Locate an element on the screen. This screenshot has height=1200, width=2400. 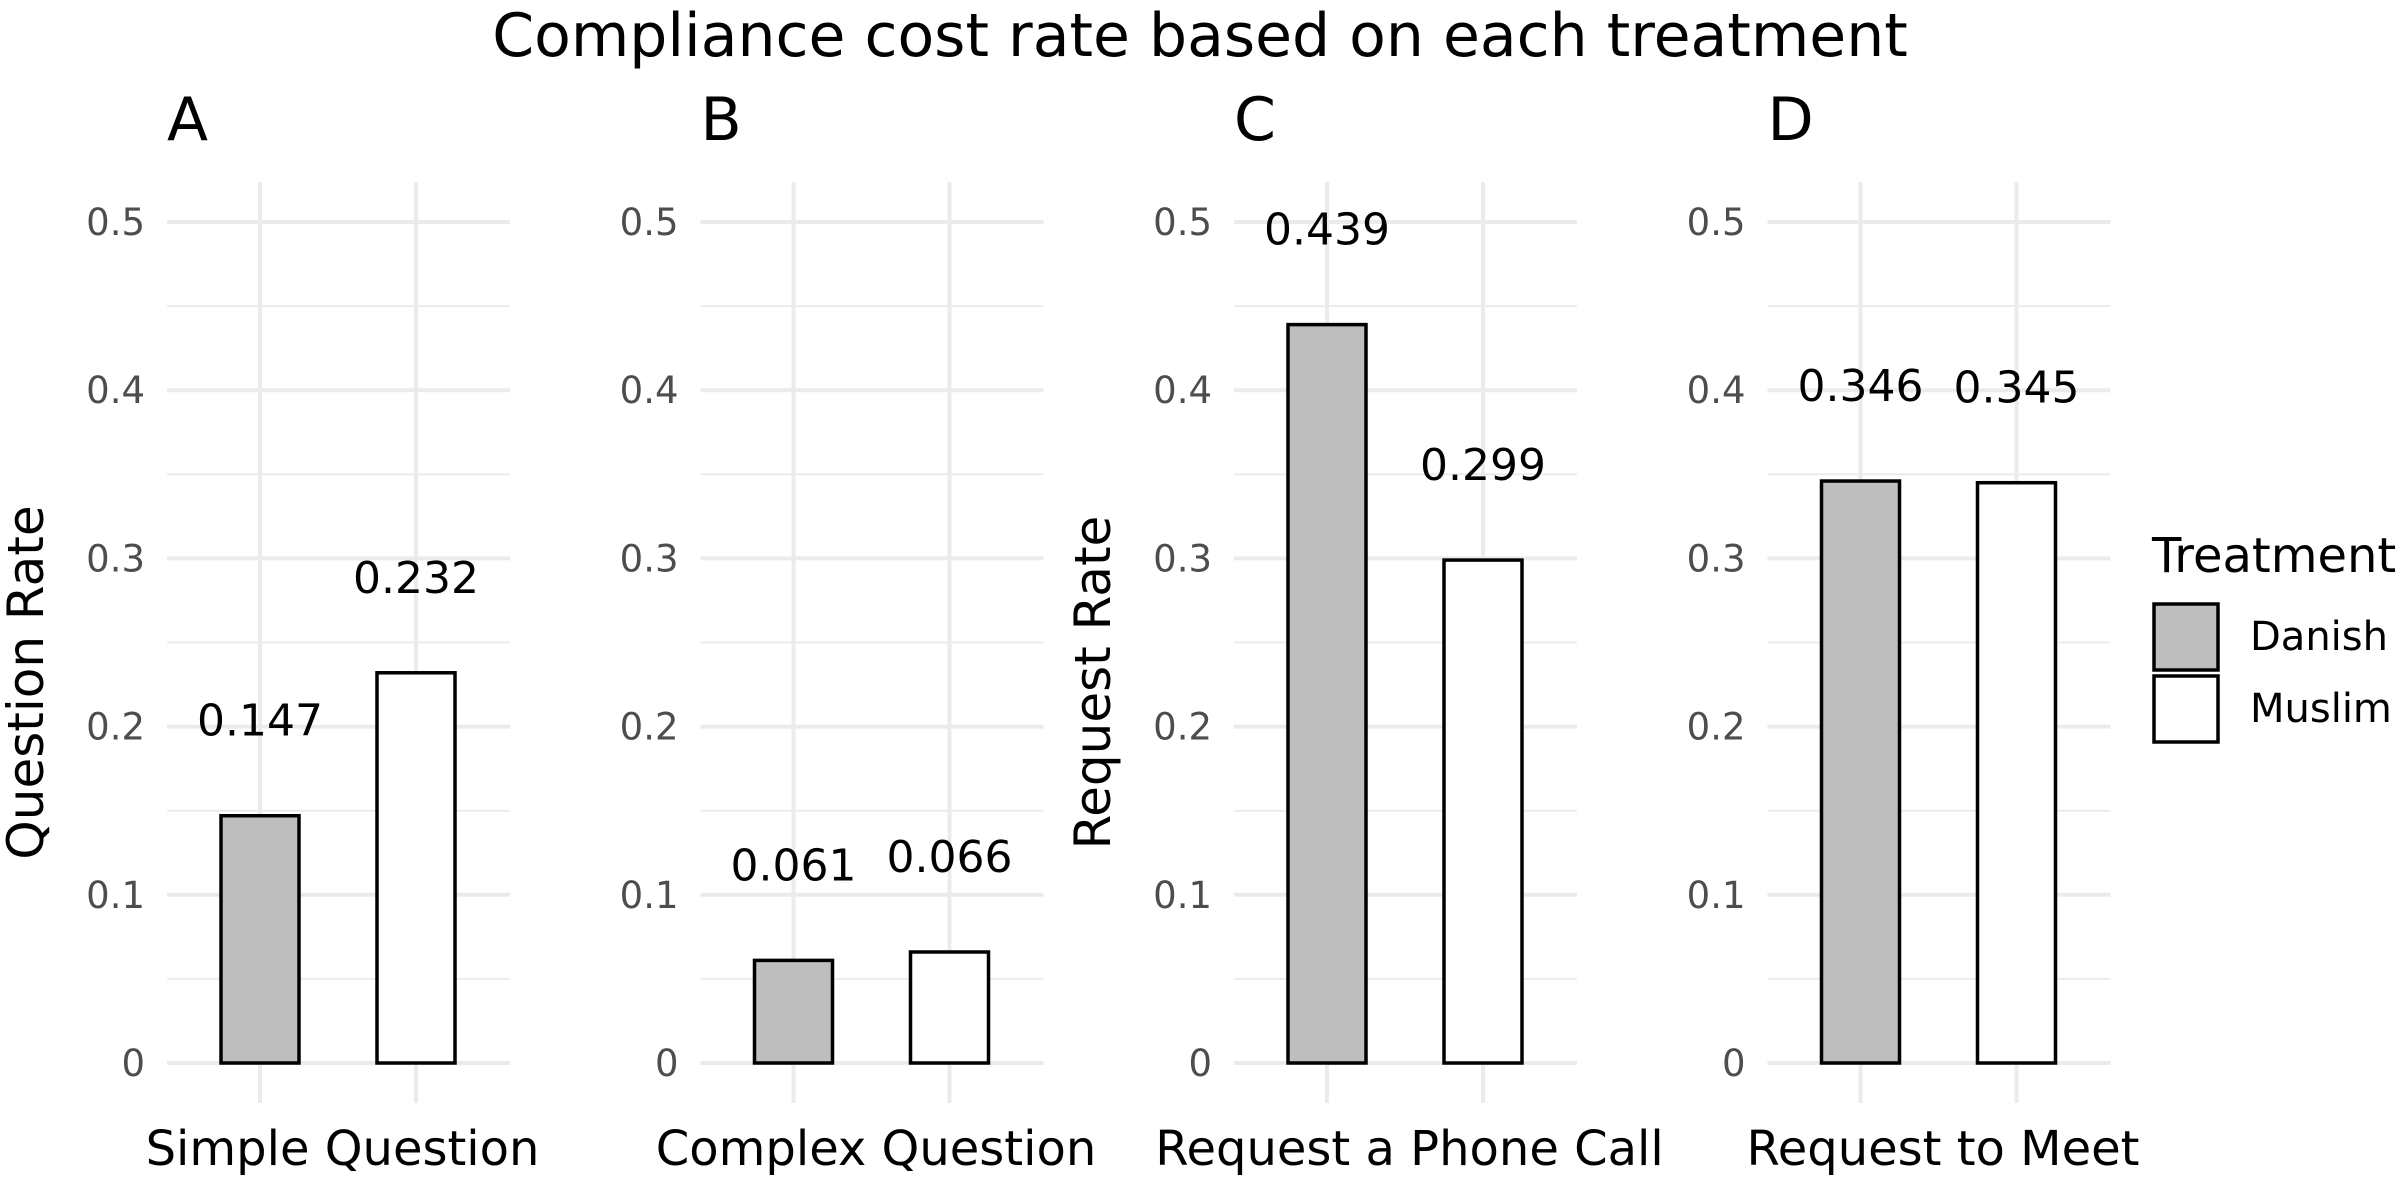
legend-swatch-muslim is located at coordinates (2186, 709).